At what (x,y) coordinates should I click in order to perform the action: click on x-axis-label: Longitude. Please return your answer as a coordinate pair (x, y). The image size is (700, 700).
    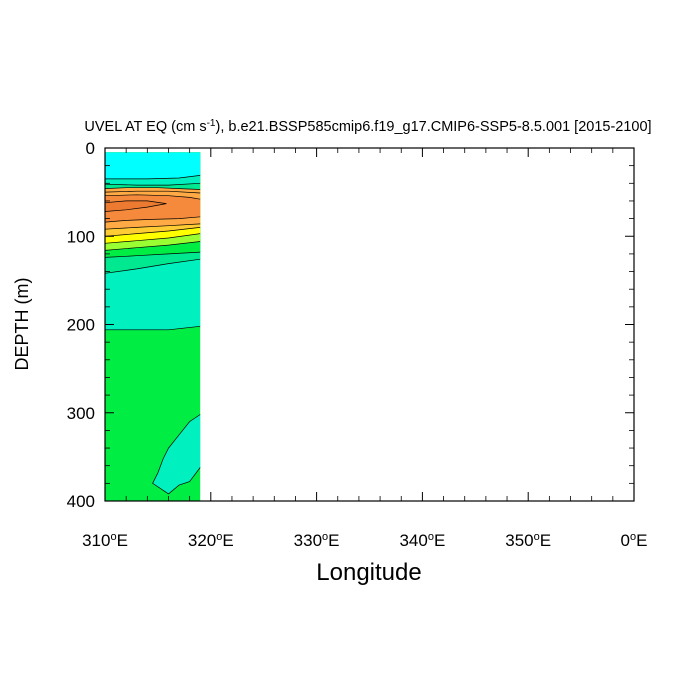
    Looking at the image, I should click on (368, 572).